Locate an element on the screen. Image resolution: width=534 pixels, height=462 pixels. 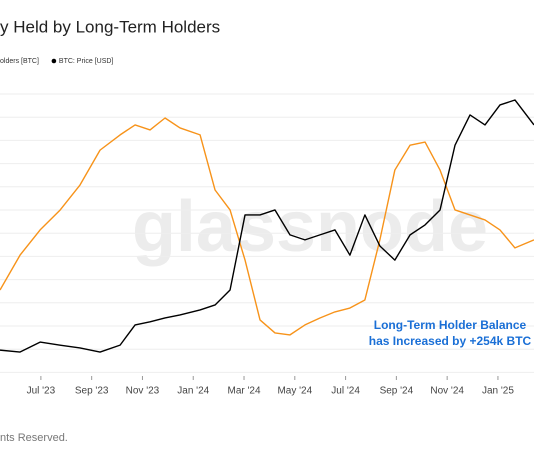
legend-label: BTC: Price [USD] is located at coordinates (86, 61).